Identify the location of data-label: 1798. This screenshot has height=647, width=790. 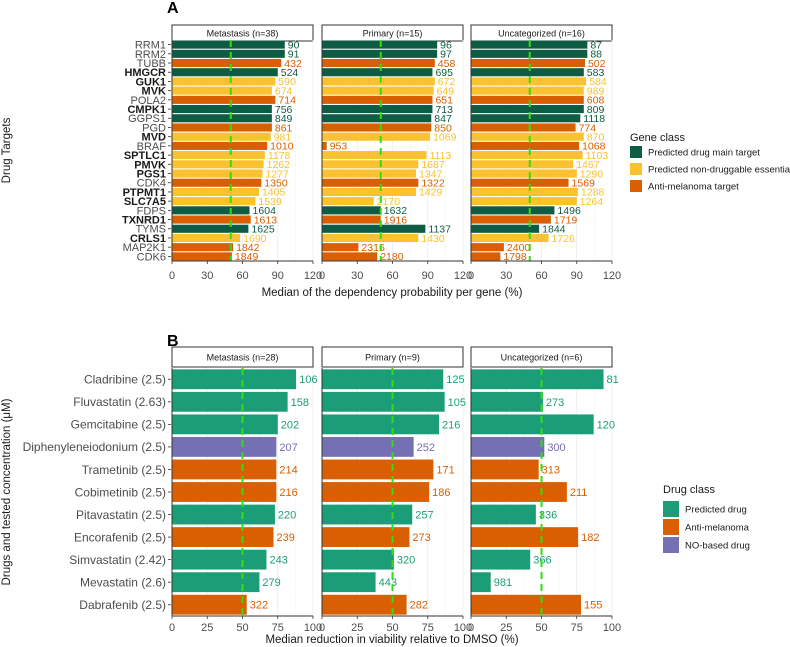
(515, 257).